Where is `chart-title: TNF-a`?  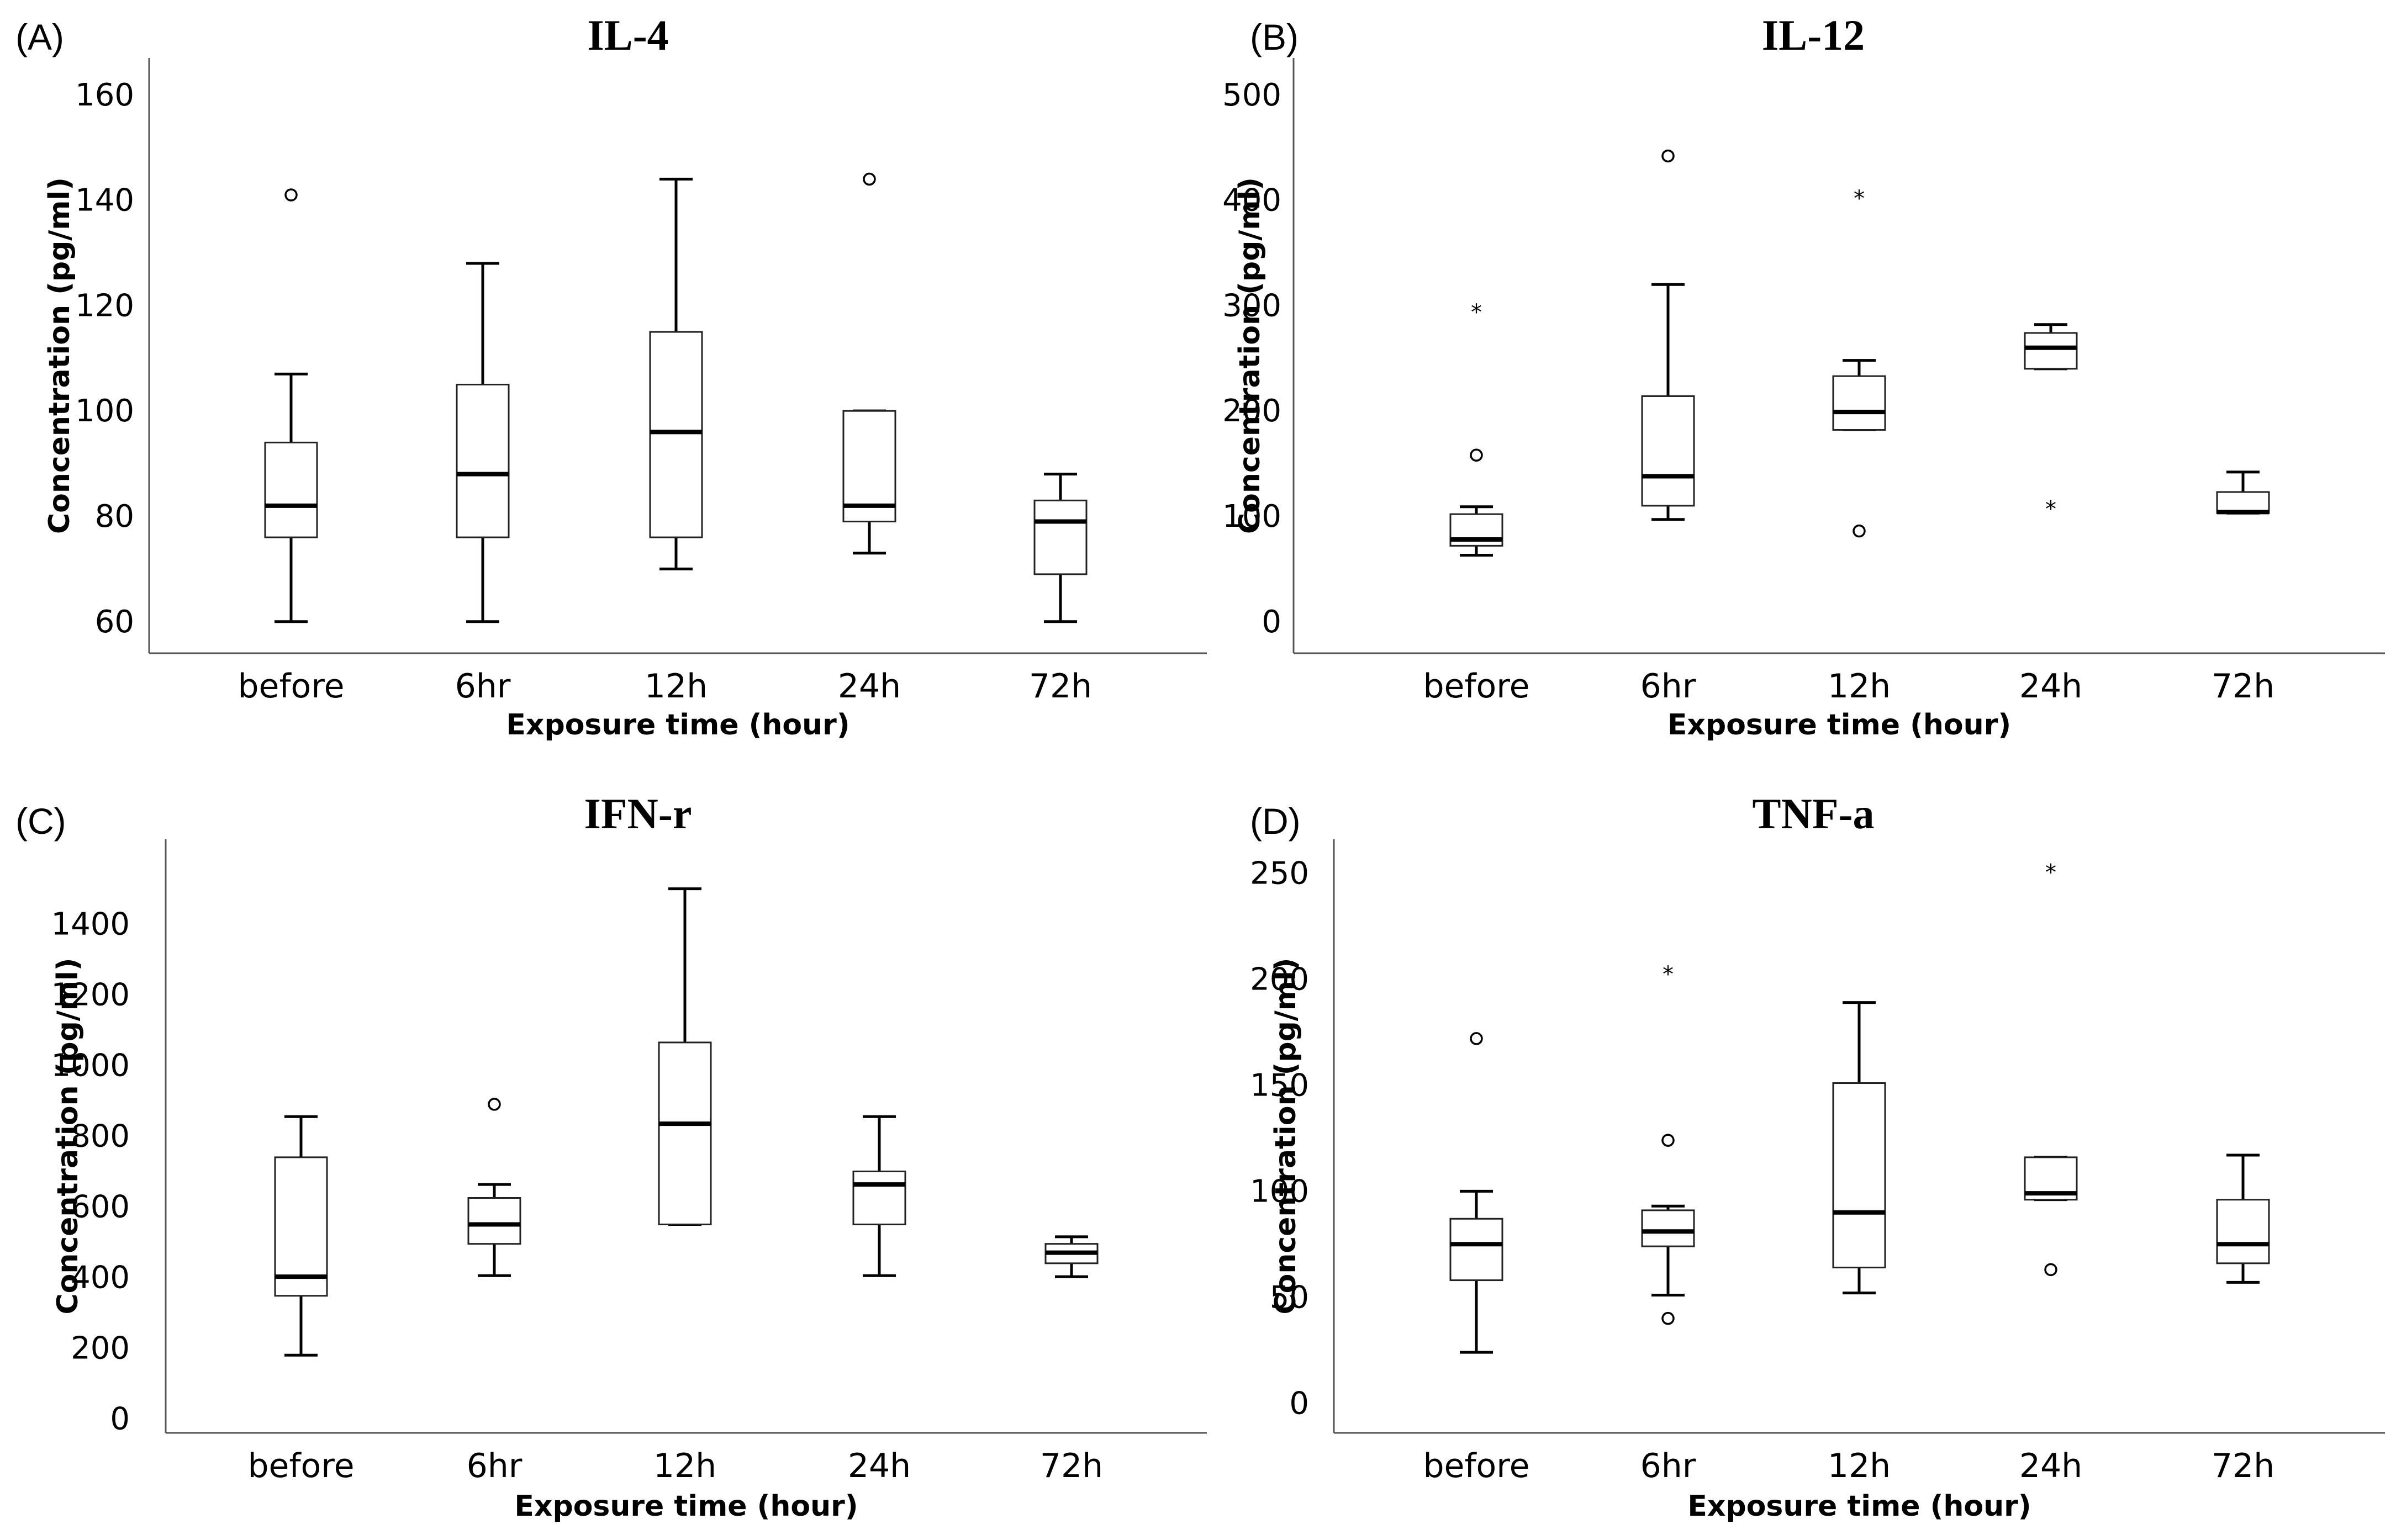 chart-title: TNF-a is located at coordinates (1814, 814).